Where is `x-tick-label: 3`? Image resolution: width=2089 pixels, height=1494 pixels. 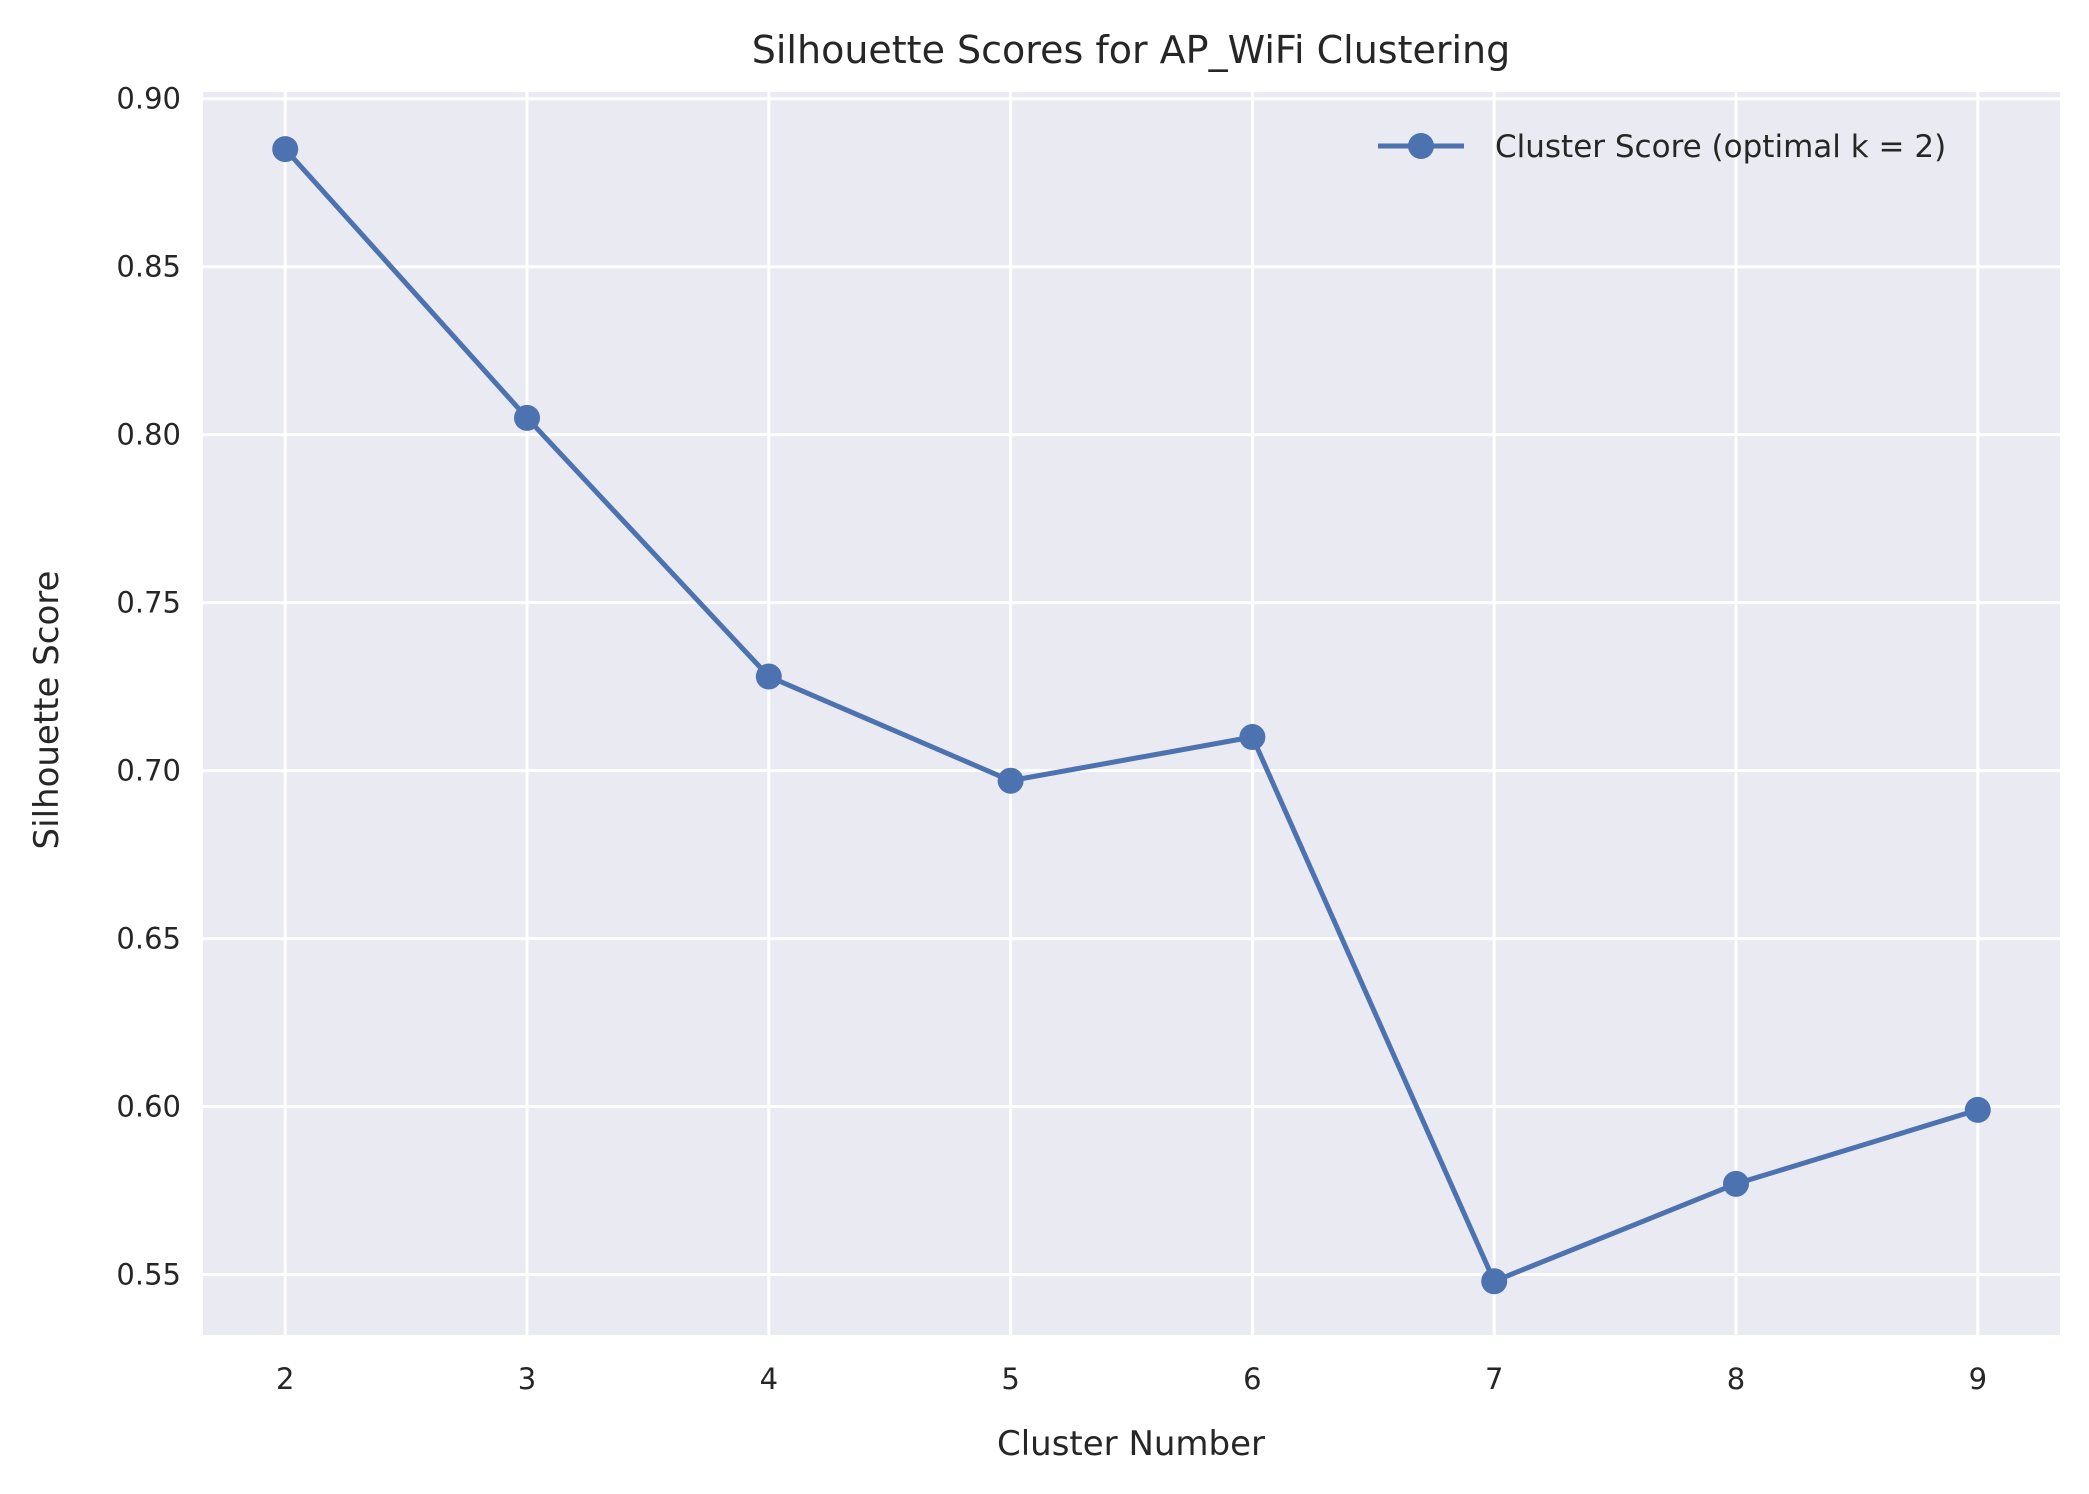 x-tick-label: 3 is located at coordinates (527, 1379).